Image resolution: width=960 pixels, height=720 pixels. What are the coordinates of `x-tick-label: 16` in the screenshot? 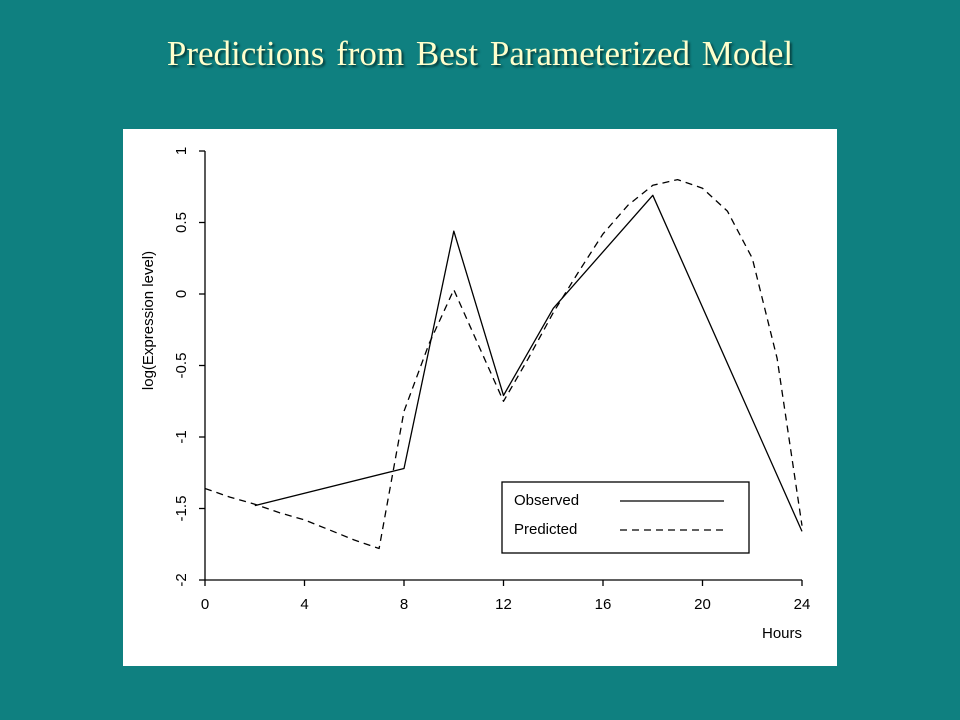 It's located at (603, 604).